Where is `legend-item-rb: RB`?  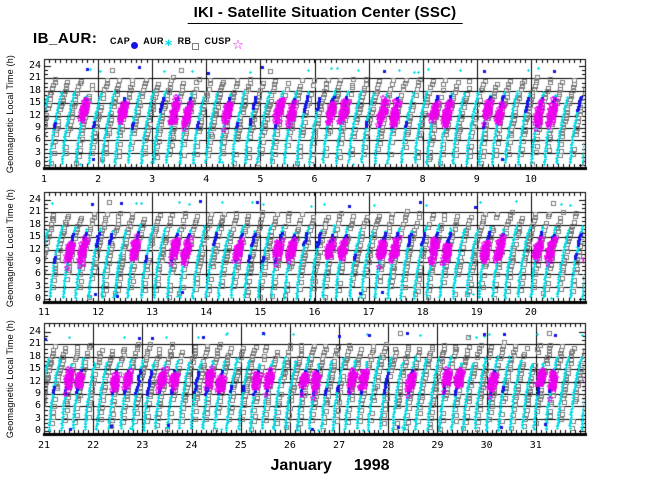
legend-item-rb: RB is located at coordinates (189, 42).